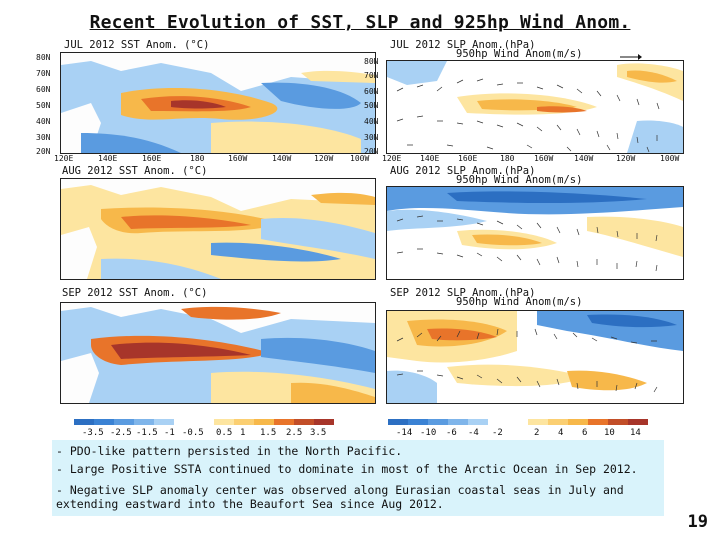 This screenshot has height=540, width=720. Describe the element at coordinates (268, 433) in the screenshot. I see `colorbar-label: 1.5` at that location.